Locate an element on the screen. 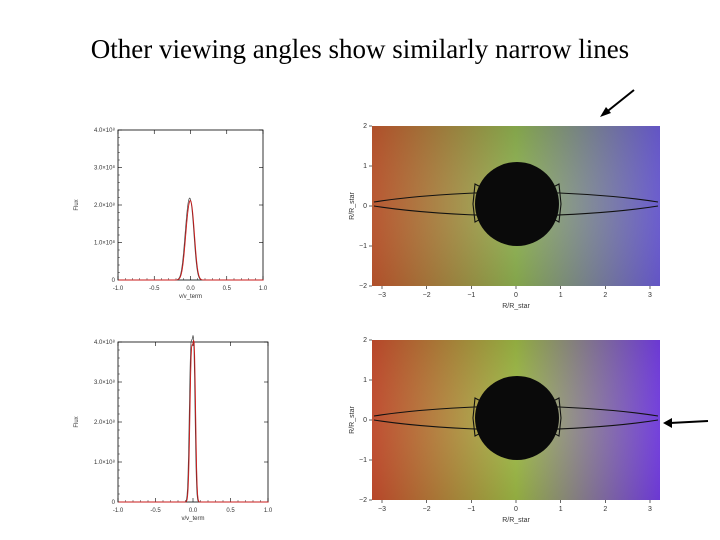 The width and height of the screenshot is (720, 540). viewing-angle-arrow-bottom is located at coordinates (686, 423).